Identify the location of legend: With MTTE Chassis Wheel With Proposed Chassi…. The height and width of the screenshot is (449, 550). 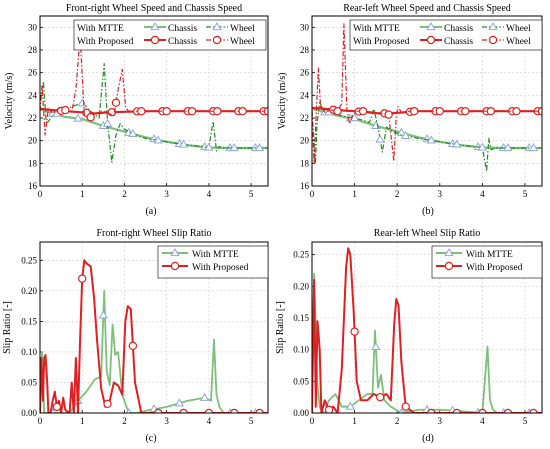
(170, 35).